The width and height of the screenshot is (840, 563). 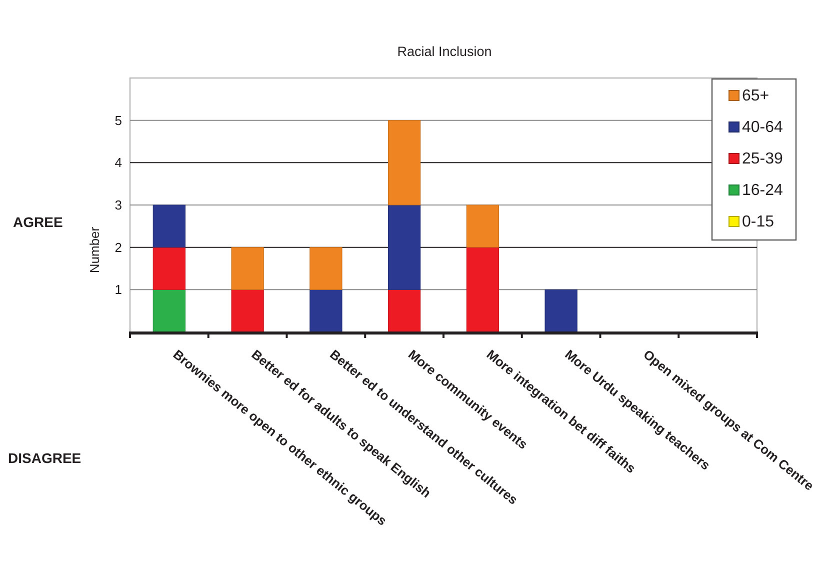 I want to click on y-tick-label: 4, so click(x=118, y=162).